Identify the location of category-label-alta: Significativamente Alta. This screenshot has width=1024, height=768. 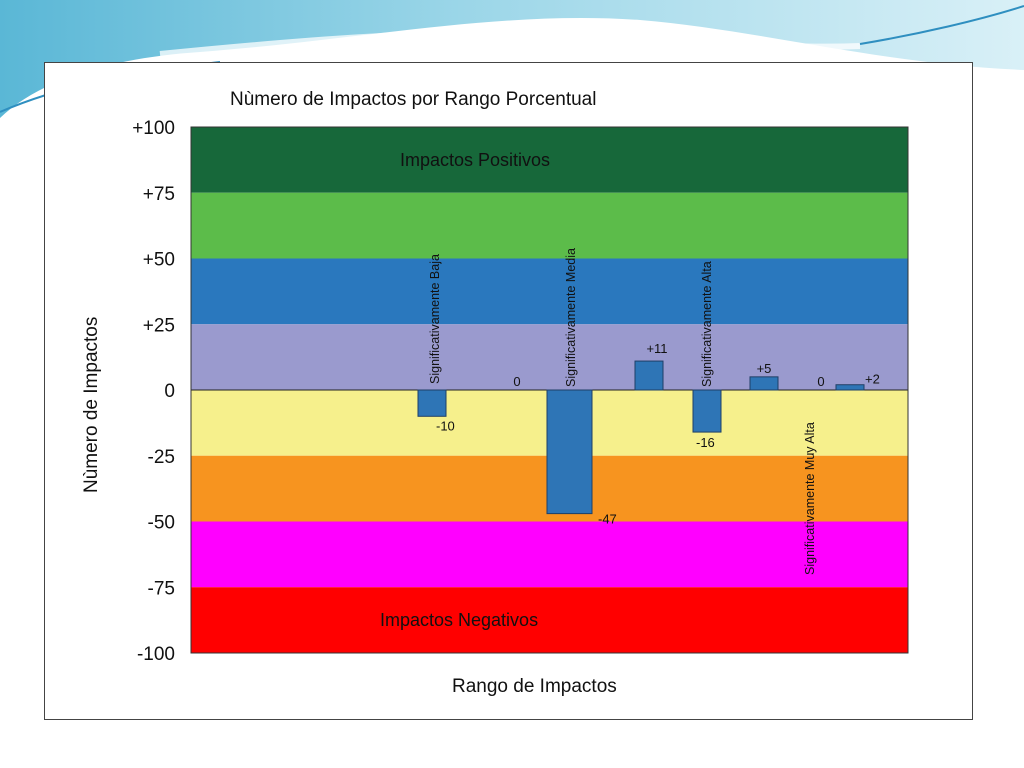
(707, 324).